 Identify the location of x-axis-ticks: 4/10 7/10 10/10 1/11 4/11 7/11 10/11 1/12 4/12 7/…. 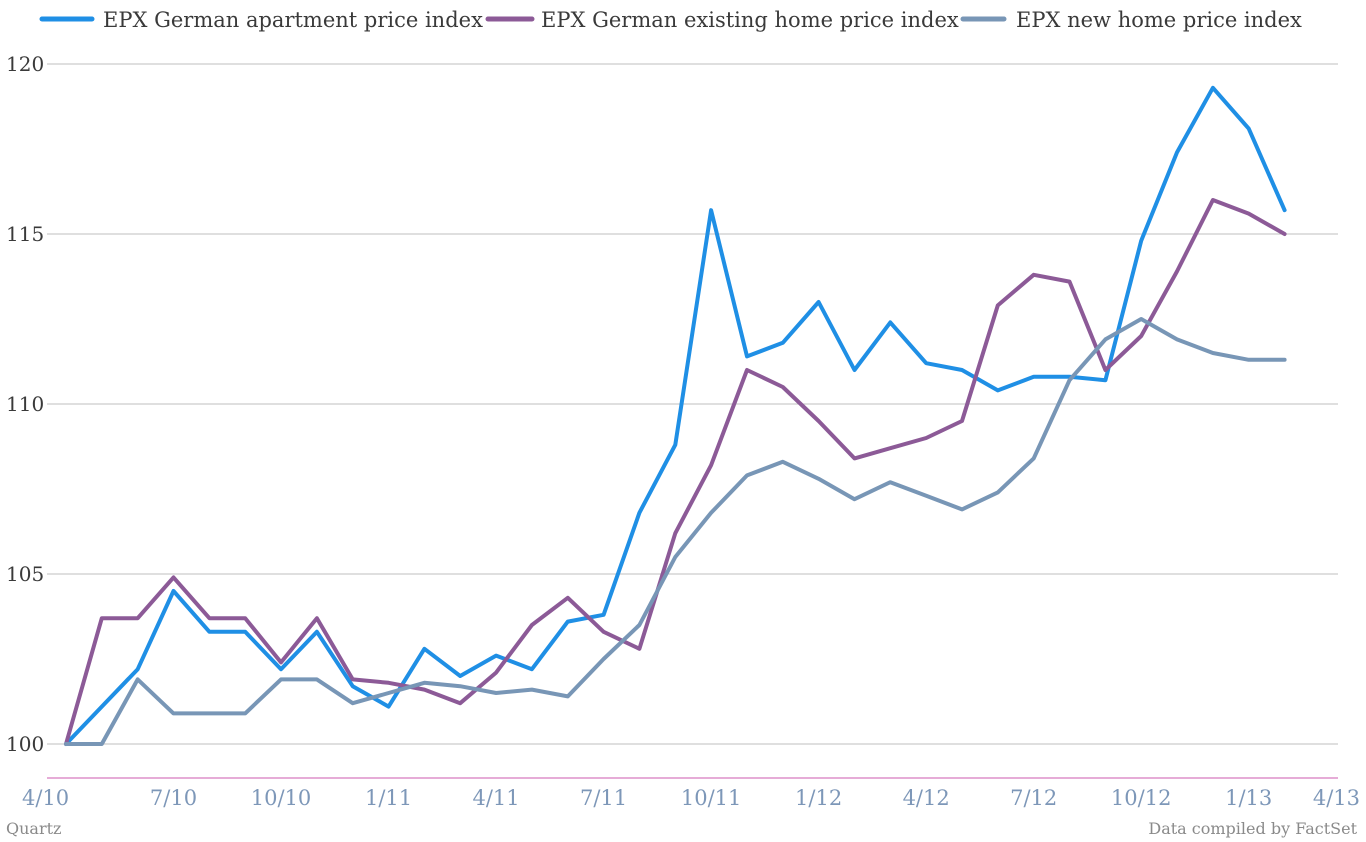
(691, 798).